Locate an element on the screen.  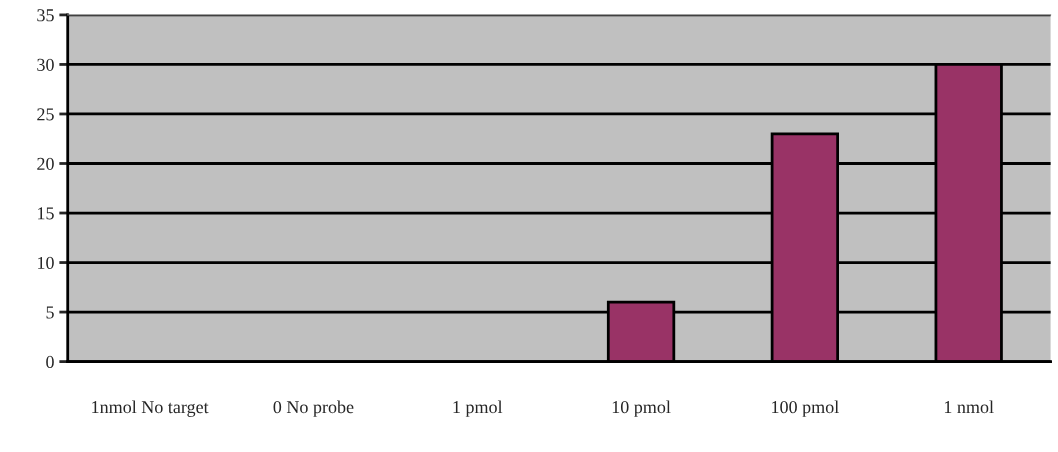
y-tick-label: 35 is located at coordinates (45, 15).